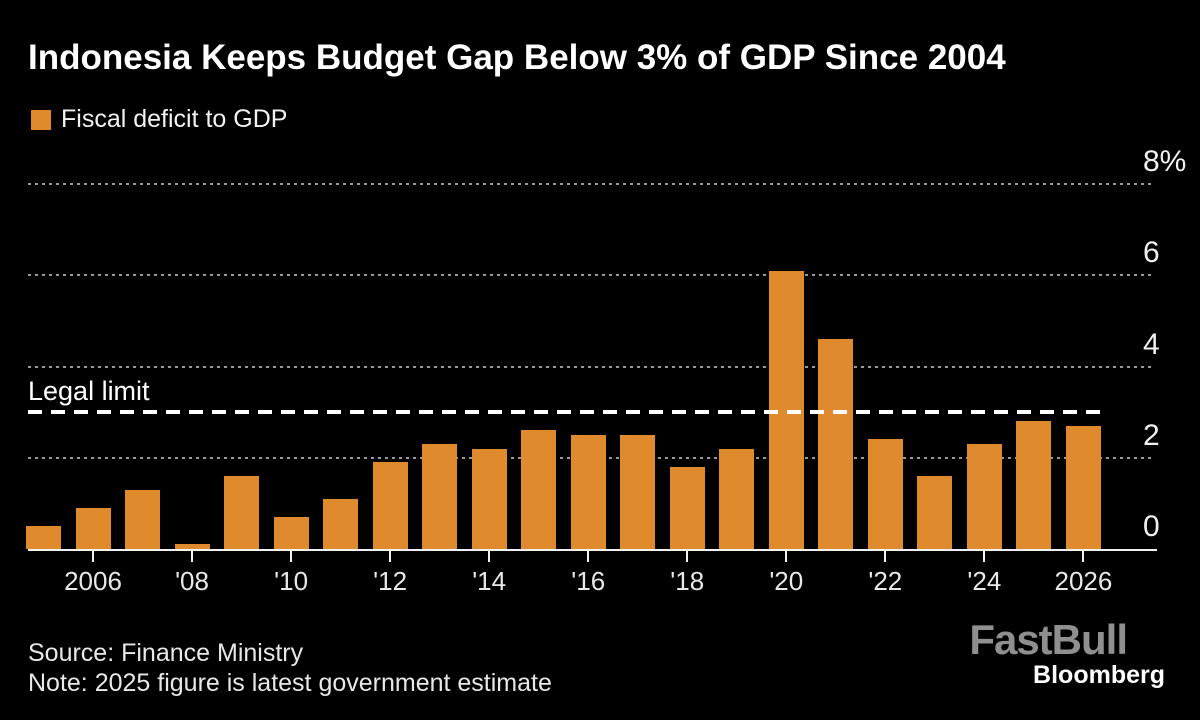 Image resolution: width=1200 pixels, height=720 pixels. I want to click on legal-limit-dashed-line, so click(566, 412).